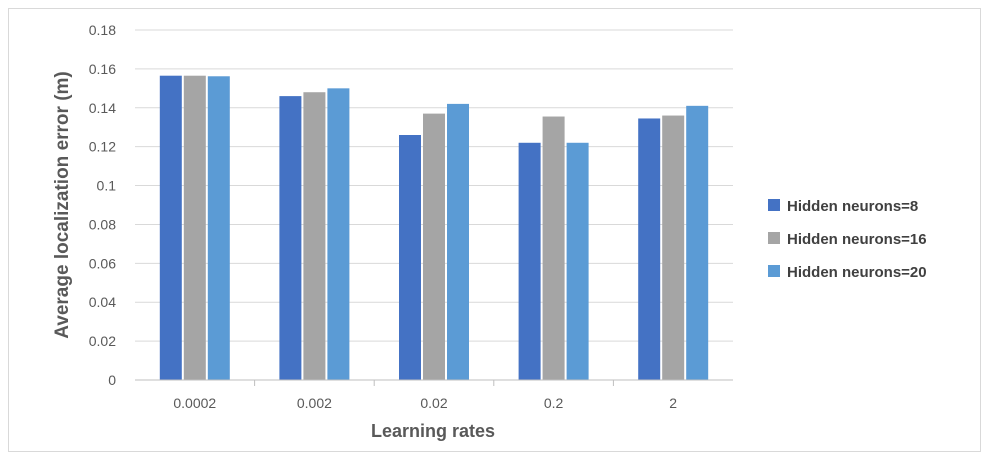  Describe the element at coordinates (102, 341) in the screenshot. I see `y-tick-label: 0.02` at that location.